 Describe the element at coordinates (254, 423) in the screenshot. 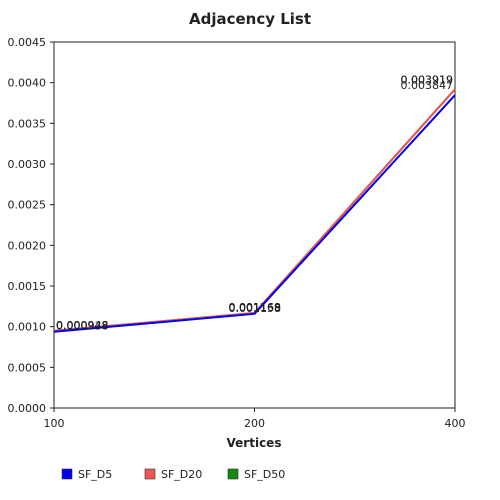

I see `x-tick-label: 200` at that location.